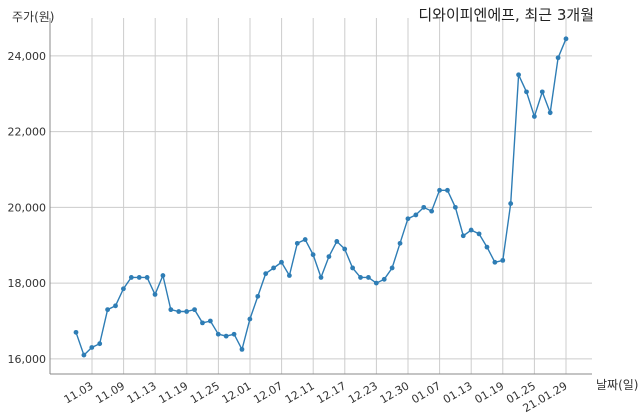  Describe the element at coordinates (27, 359) in the screenshot. I see `y-tick-label: 16,000` at that location.